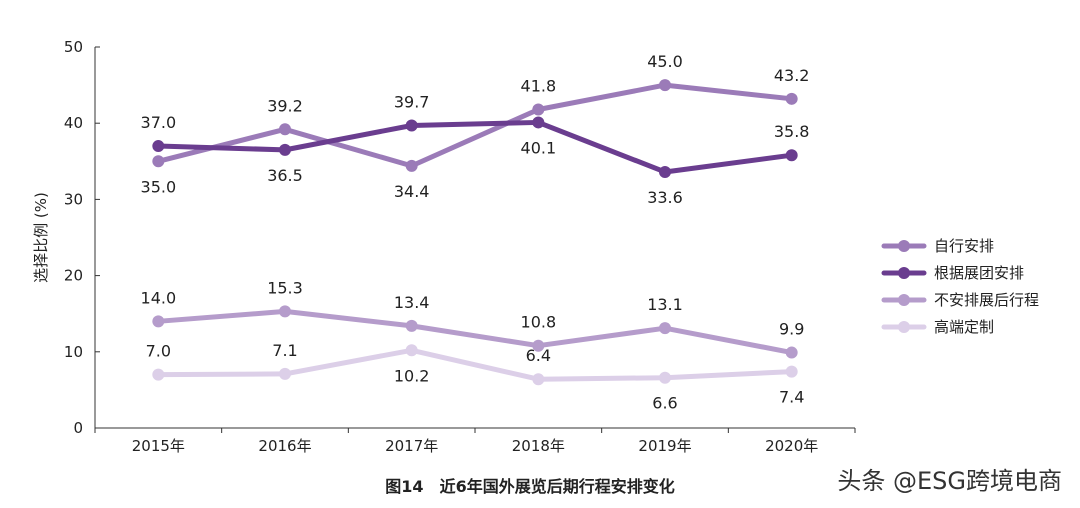  What do you see at coordinates (791, 397) in the screenshot?
I see `data-label: 7.4` at bounding box center [791, 397].